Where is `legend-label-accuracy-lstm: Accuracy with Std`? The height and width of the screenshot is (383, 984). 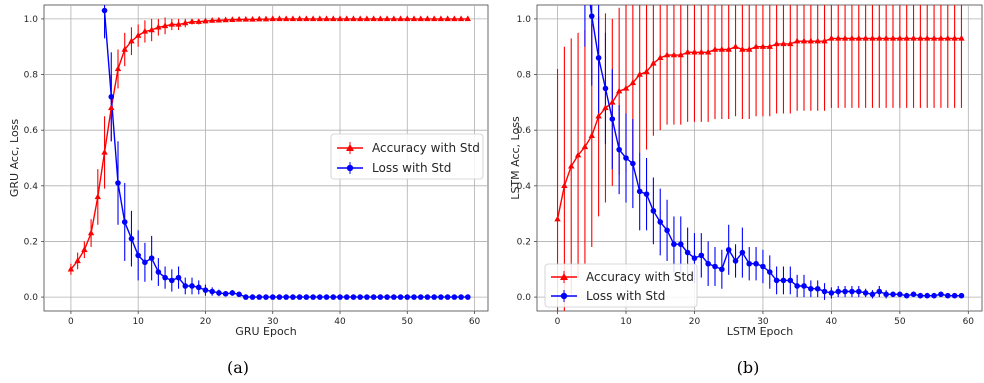 legend-label-accuracy-lstm: Accuracy with Std is located at coordinates (640, 277).